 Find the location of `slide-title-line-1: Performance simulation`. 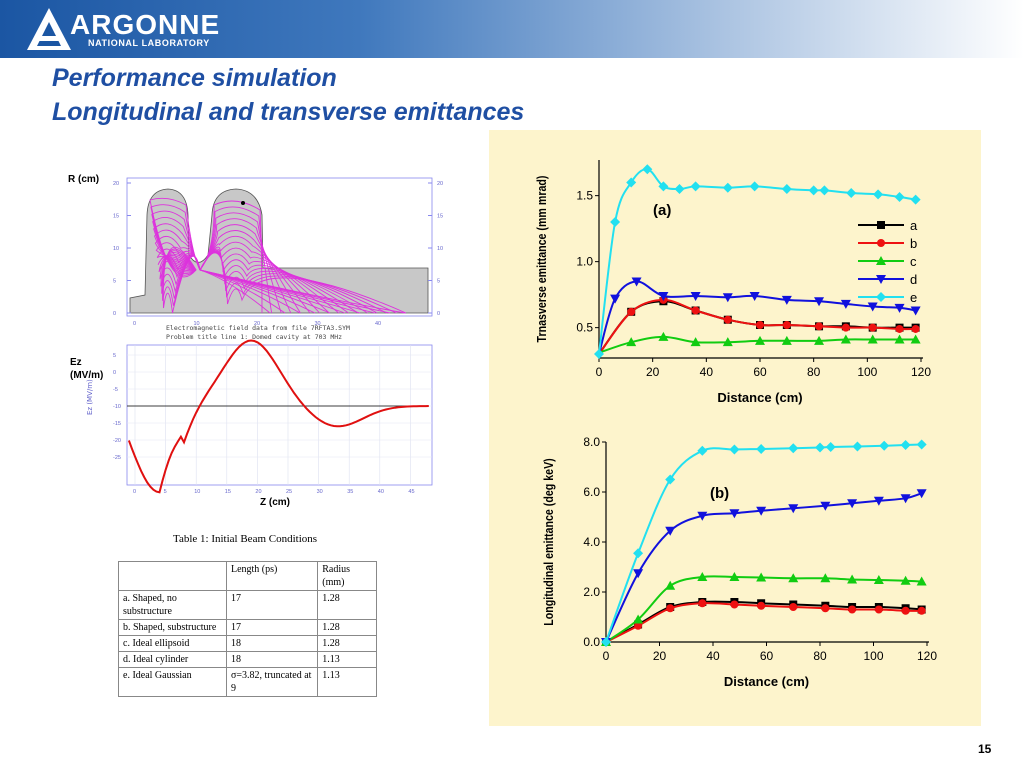

slide-title-line-1: Performance simulation is located at coordinates (194, 78).